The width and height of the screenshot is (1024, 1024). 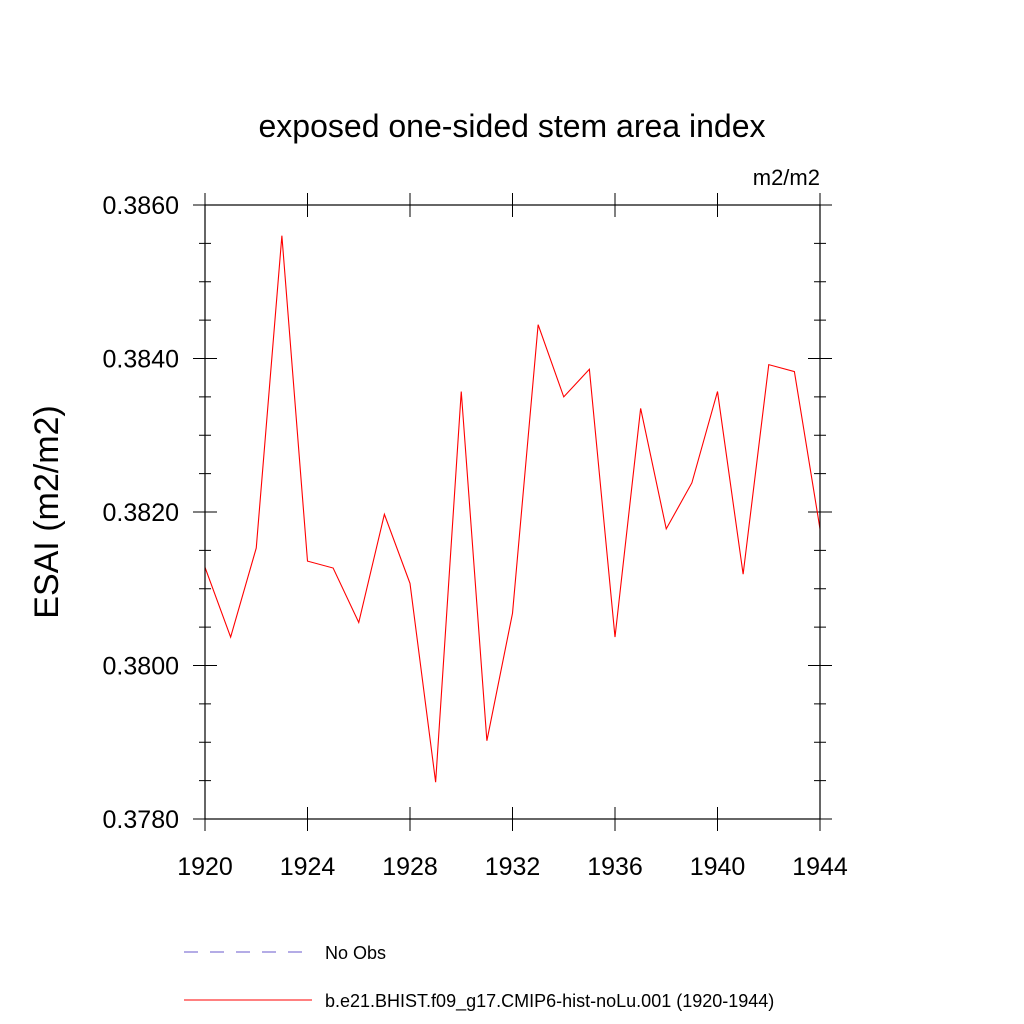 What do you see at coordinates (513, 867) in the screenshot?
I see `x-tick-label: 1932` at bounding box center [513, 867].